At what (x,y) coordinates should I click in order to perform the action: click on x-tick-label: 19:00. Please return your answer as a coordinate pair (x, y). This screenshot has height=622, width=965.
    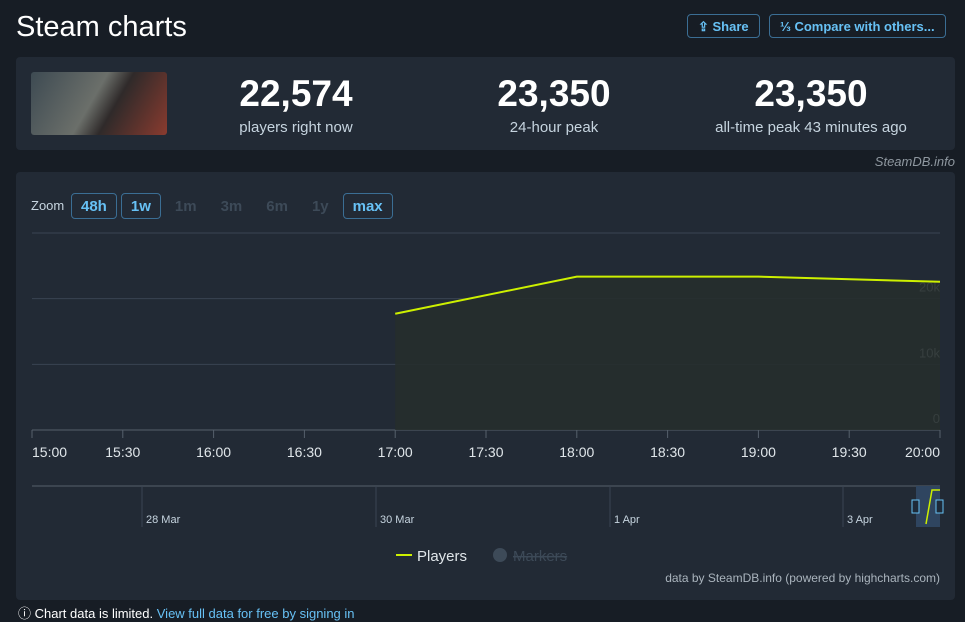
    Looking at the image, I should click on (758, 452).